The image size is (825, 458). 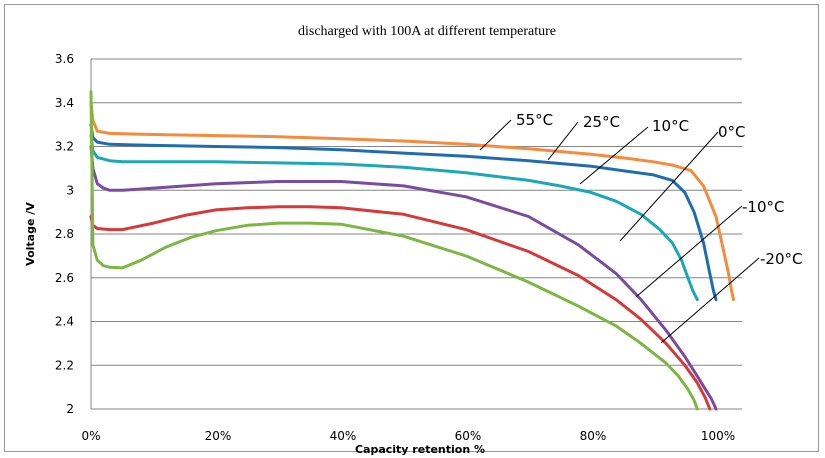 What do you see at coordinates (343, 436) in the screenshot?
I see `x-tick-label: 40%` at bounding box center [343, 436].